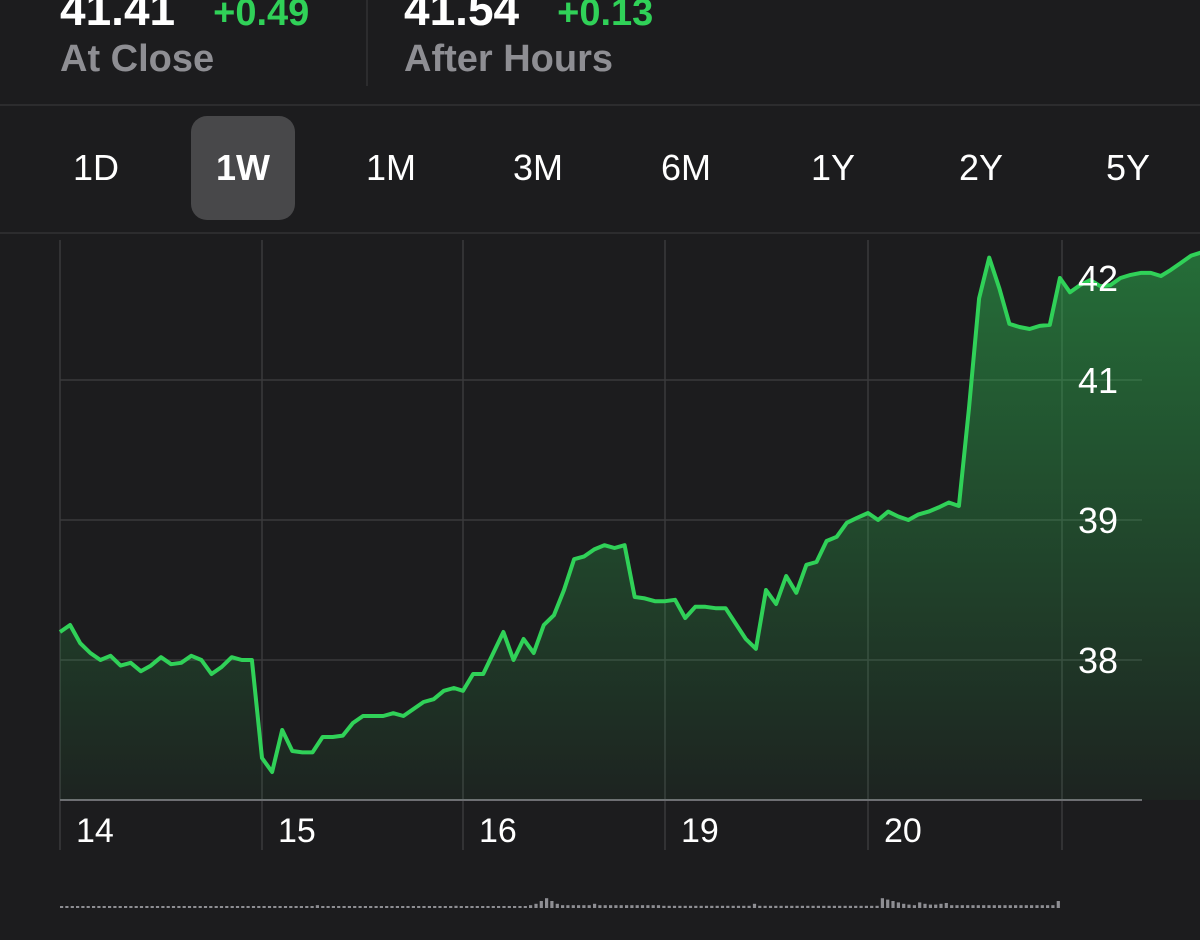  What do you see at coordinates (600, 169) in the screenshot?
I see `range-tabs: 1D 1W 1M 3M 6M 1Y 2Y 5Y` at bounding box center [600, 169].